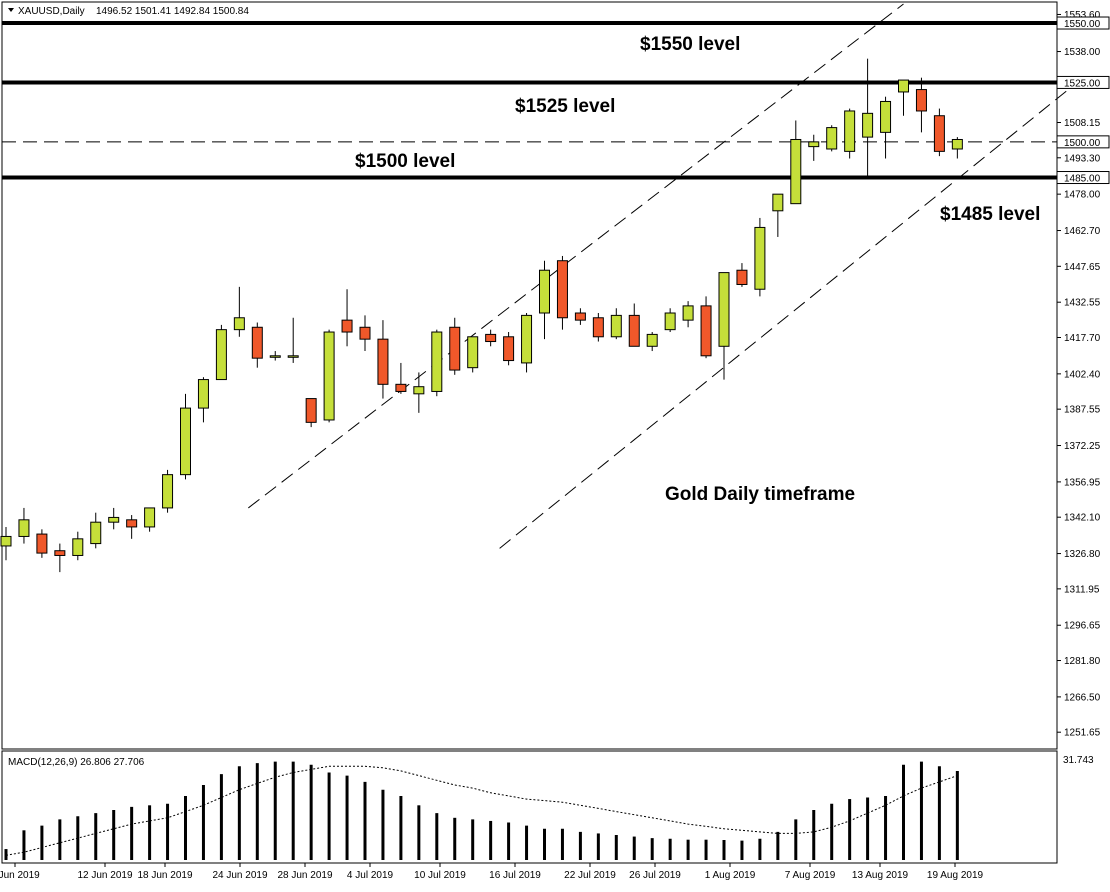  What do you see at coordinates (1082, 410) in the screenshot?
I see `y-tick-label: 1387.55` at bounding box center [1082, 410].